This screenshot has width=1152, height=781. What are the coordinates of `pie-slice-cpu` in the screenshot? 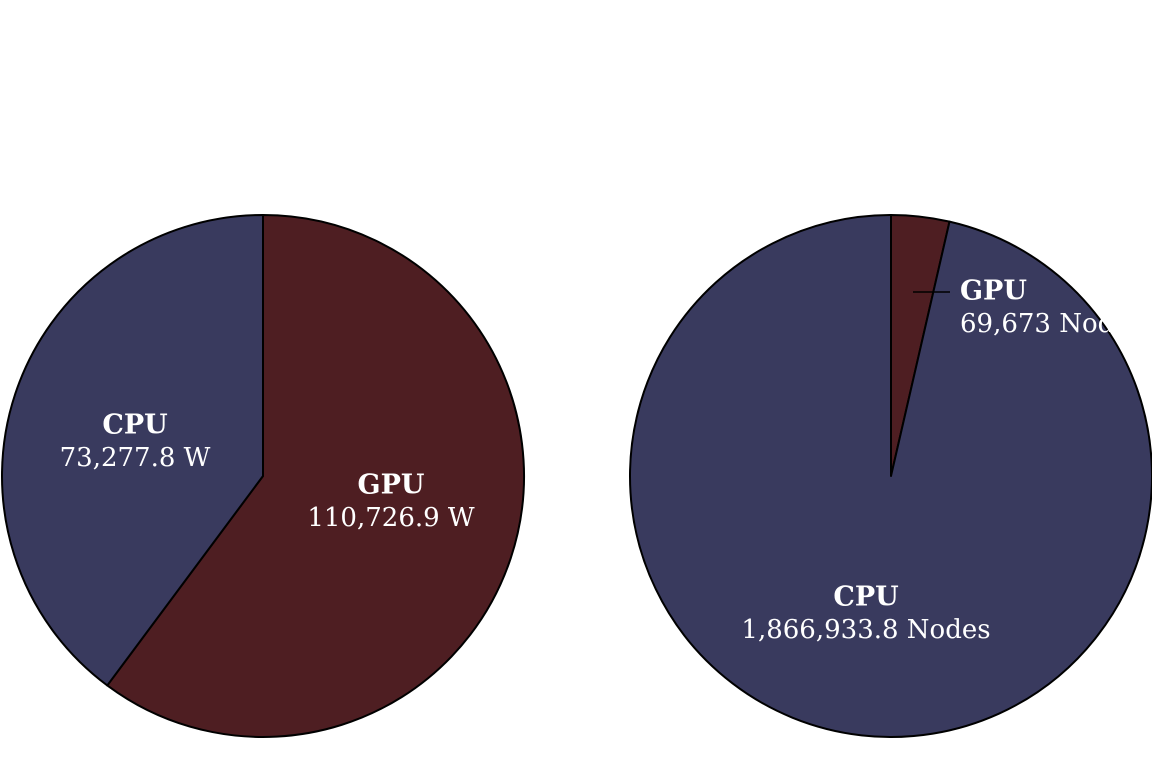 It's located at (132, 450).